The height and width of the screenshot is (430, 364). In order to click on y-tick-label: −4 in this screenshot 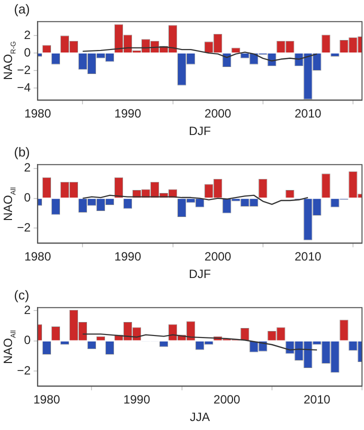, I will do `click(23, 87)`.